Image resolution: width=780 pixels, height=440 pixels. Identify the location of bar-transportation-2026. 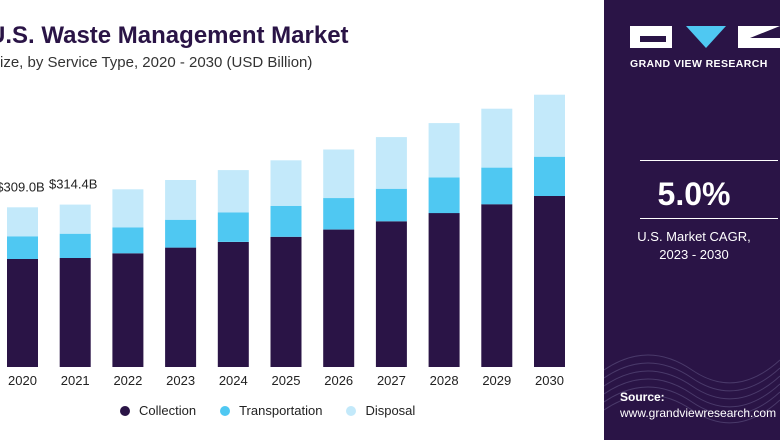
(339, 214).